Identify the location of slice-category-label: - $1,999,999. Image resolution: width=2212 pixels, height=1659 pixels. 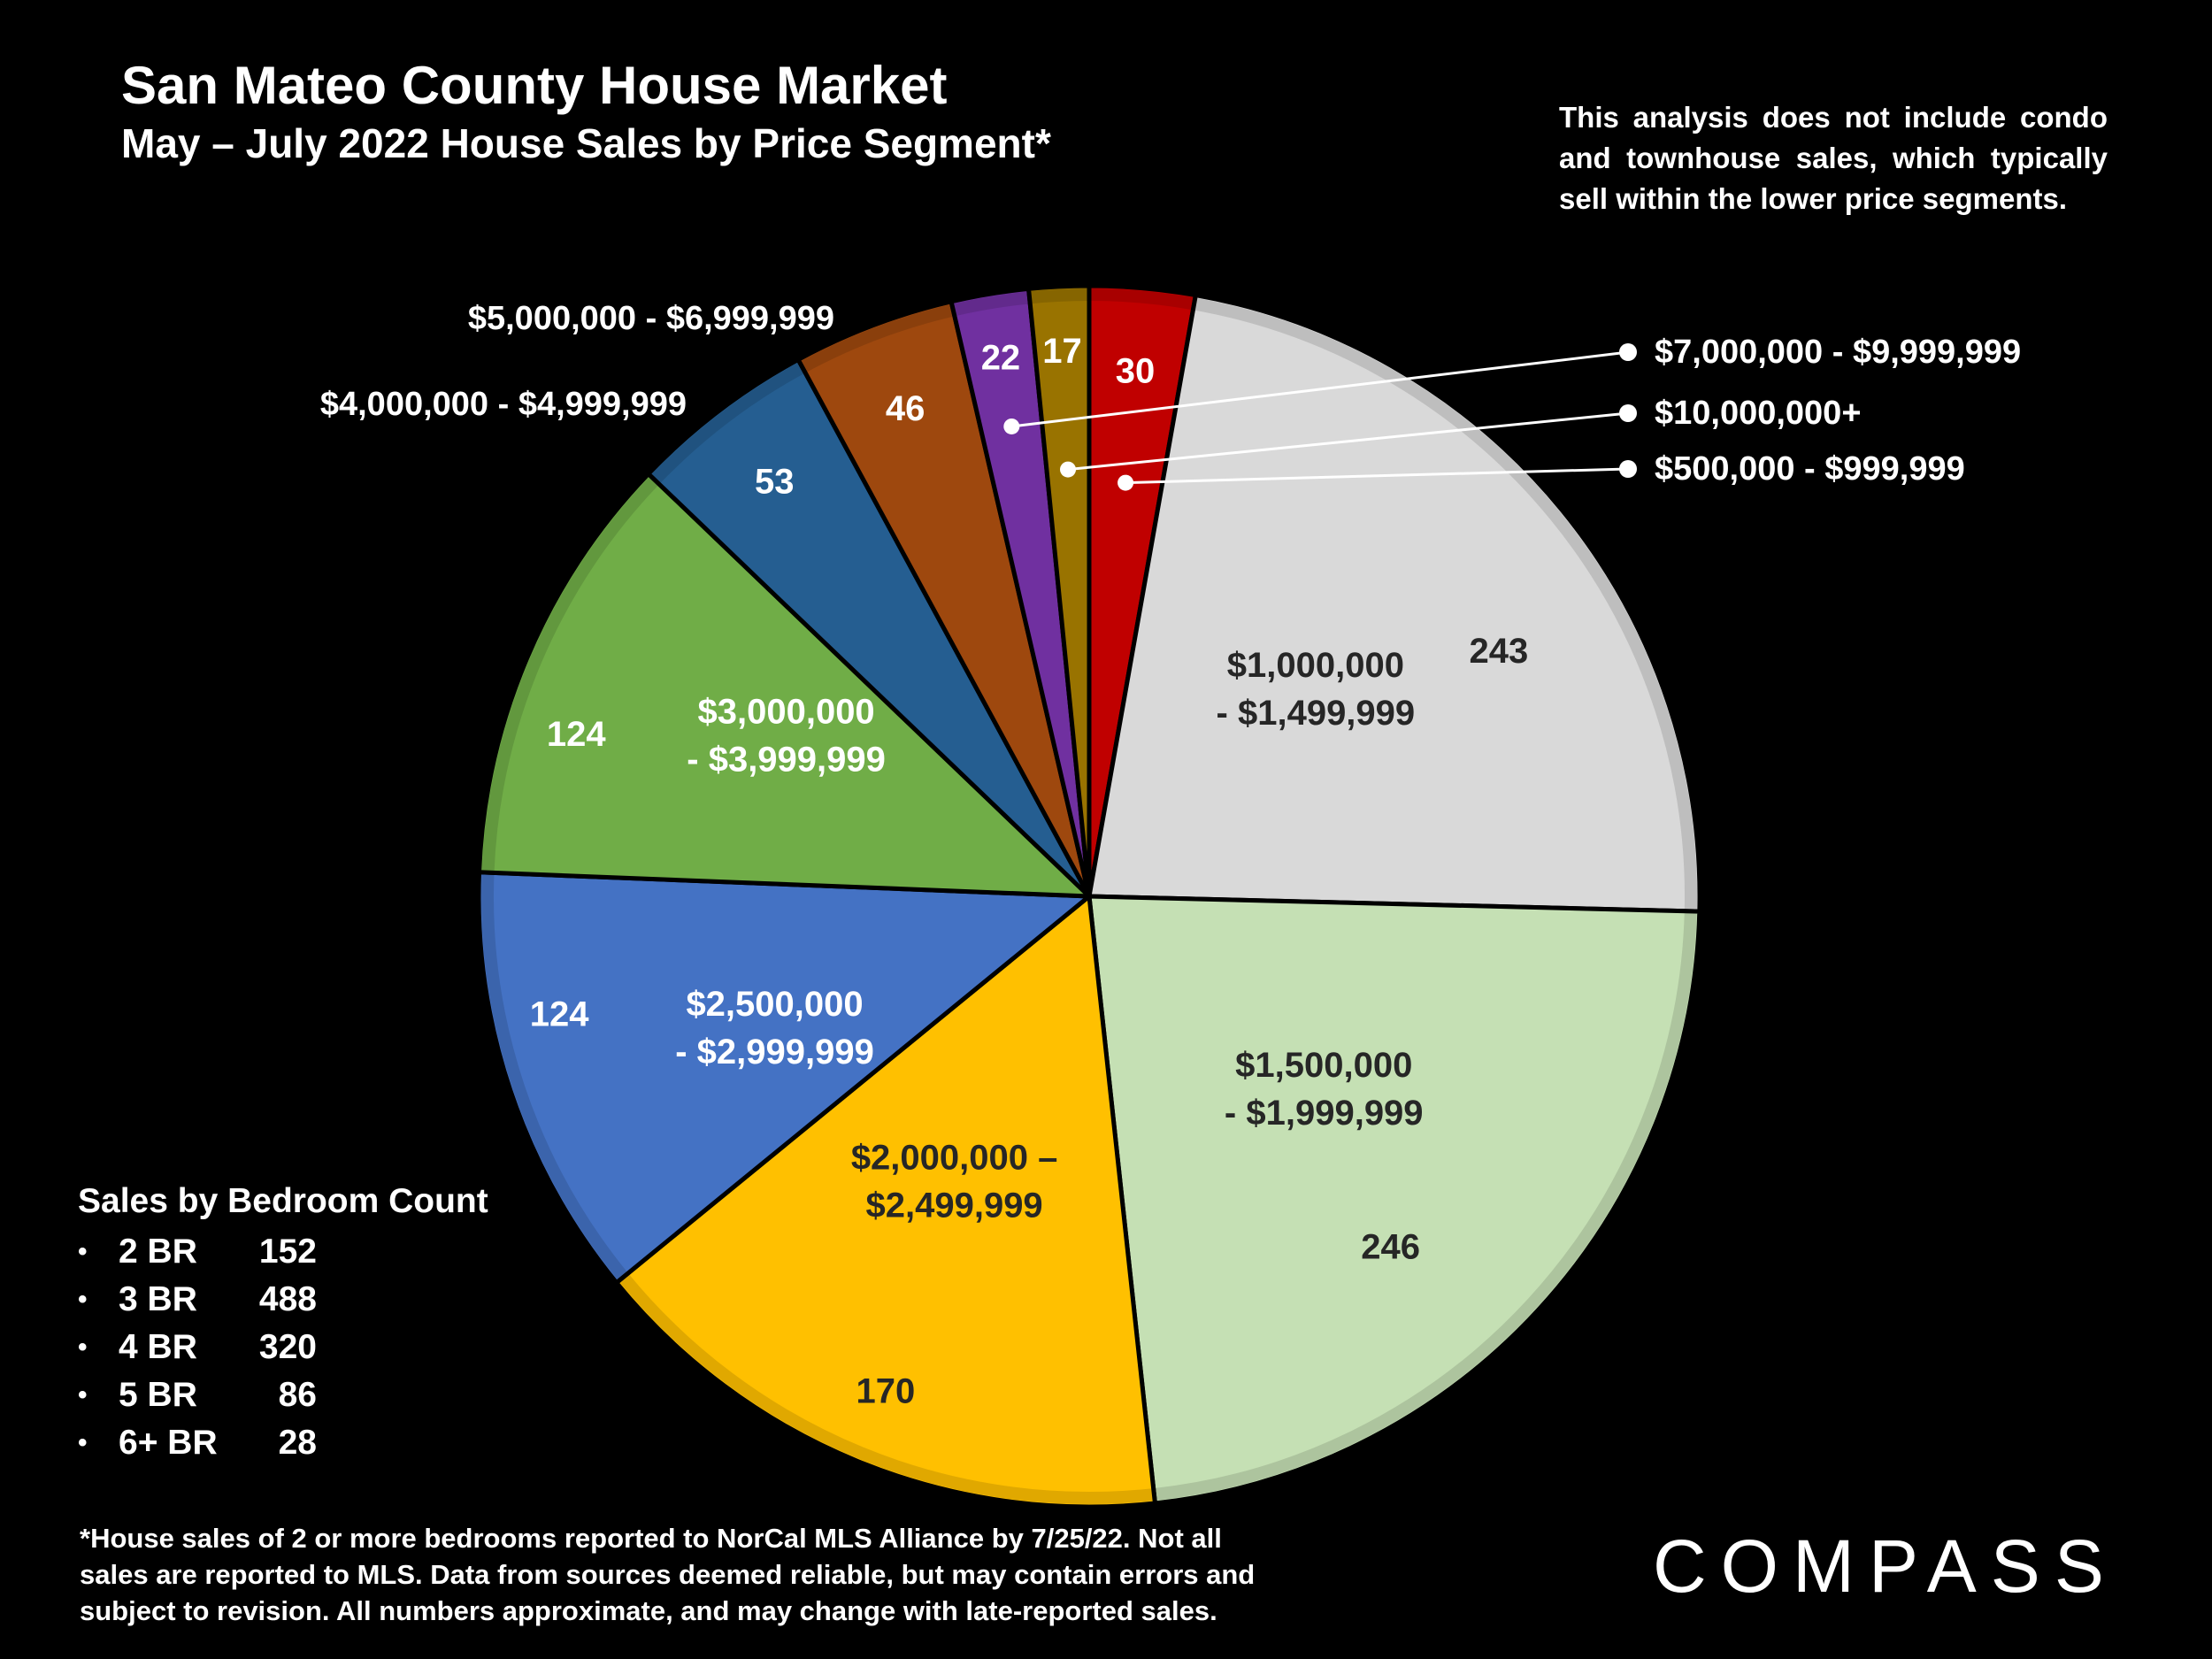
(1325, 1113).